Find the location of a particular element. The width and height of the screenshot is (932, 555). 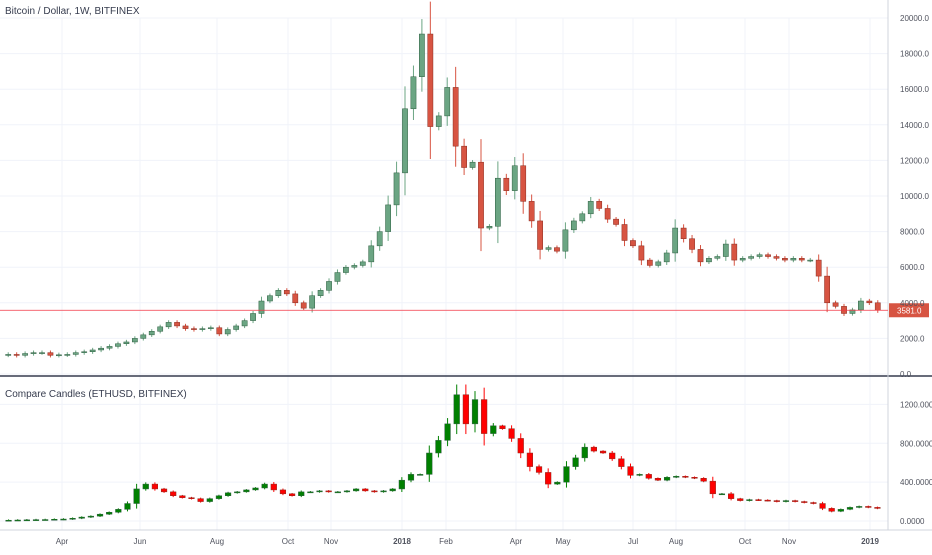

y-tick-label: 0.0000 is located at coordinates (912, 521).